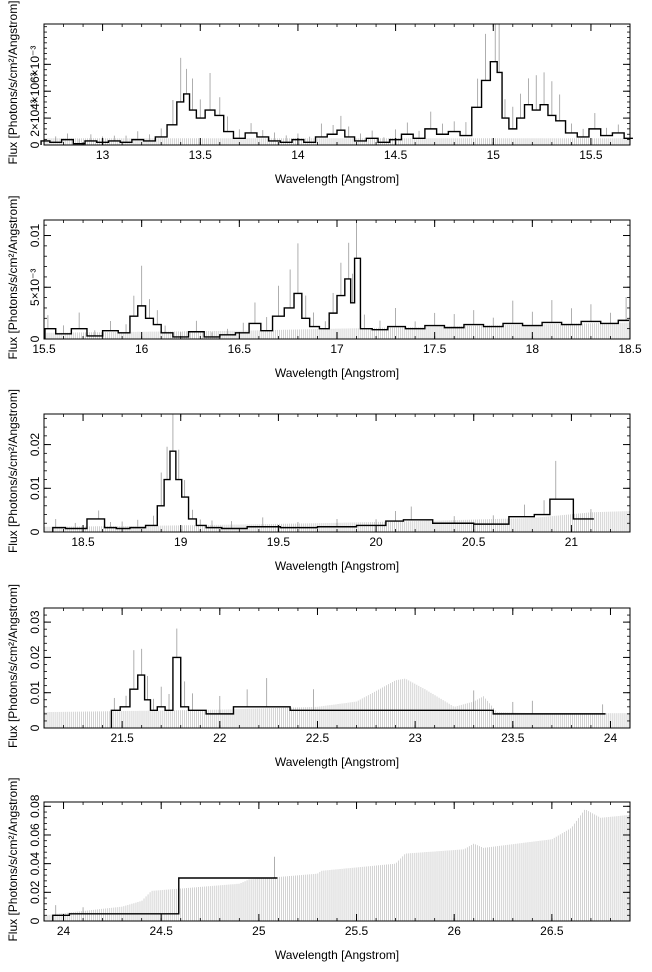  Describe the element at coordinates (455, 931) in the screenshot. I see `x-tick-label: 26` at that location.